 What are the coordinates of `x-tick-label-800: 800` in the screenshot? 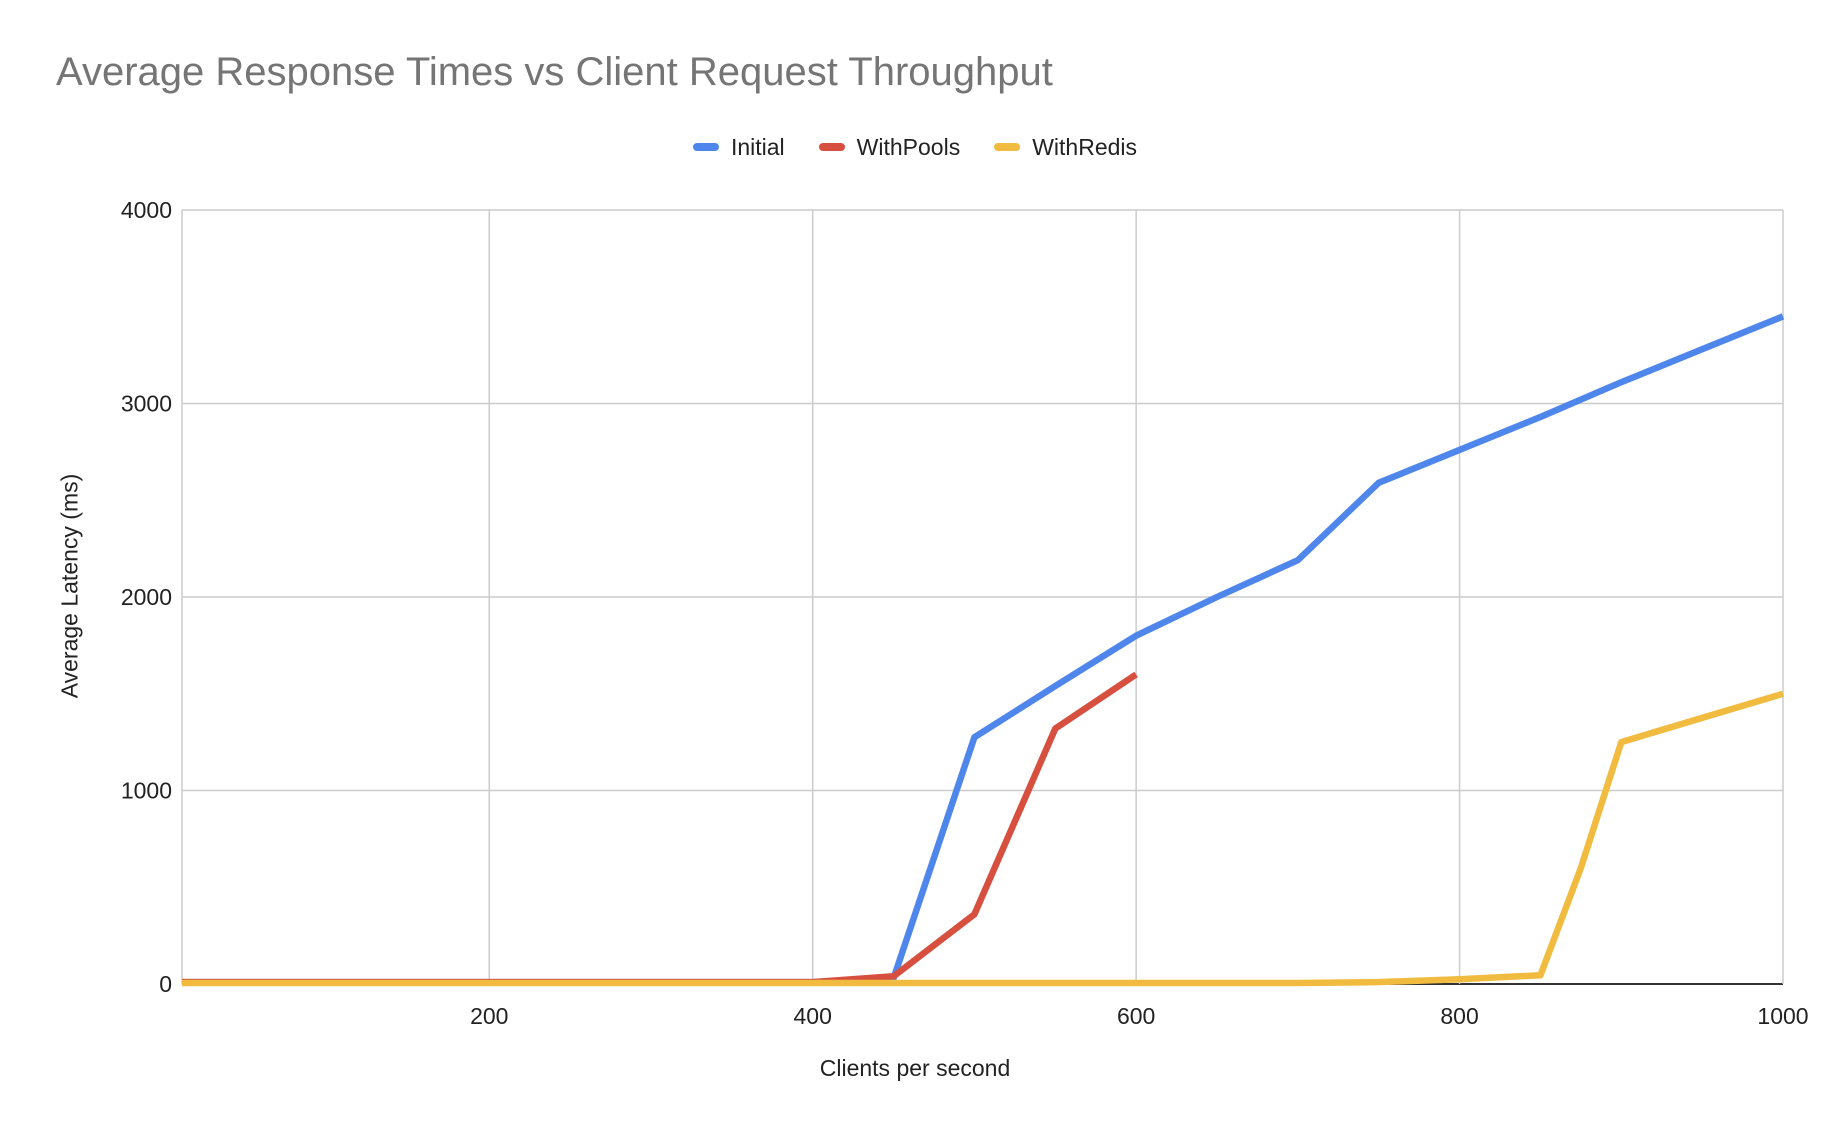 It's located at (1459, 1016).